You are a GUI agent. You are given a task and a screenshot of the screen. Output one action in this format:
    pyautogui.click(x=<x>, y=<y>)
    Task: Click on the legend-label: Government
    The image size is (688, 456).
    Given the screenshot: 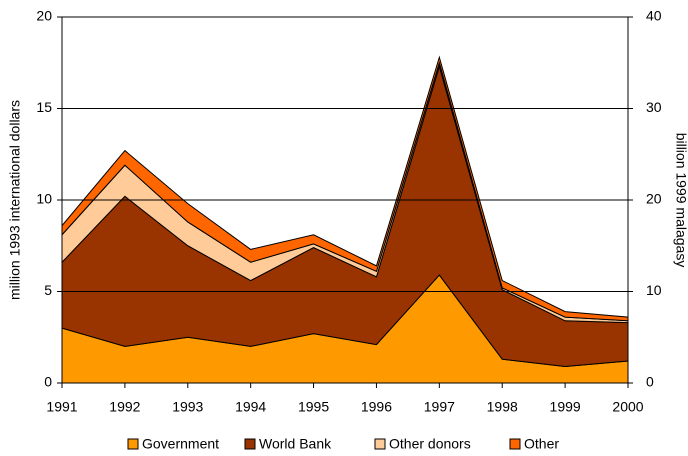 What is the action you would take?
    pyautogui.click(x=180, y=444)
    